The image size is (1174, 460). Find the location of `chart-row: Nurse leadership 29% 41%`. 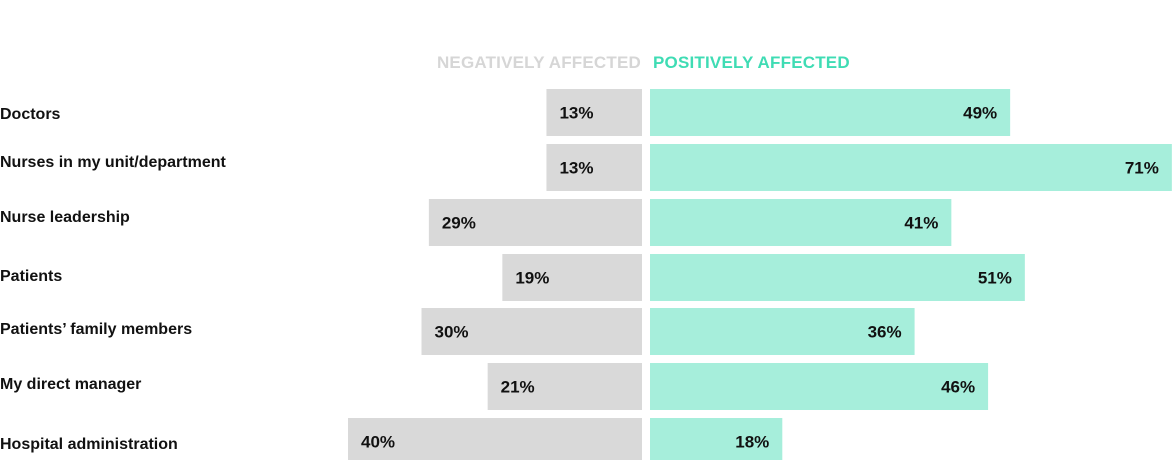

chart-row: Nurse leadership 29% 41% is located at coordinates (476, 222).